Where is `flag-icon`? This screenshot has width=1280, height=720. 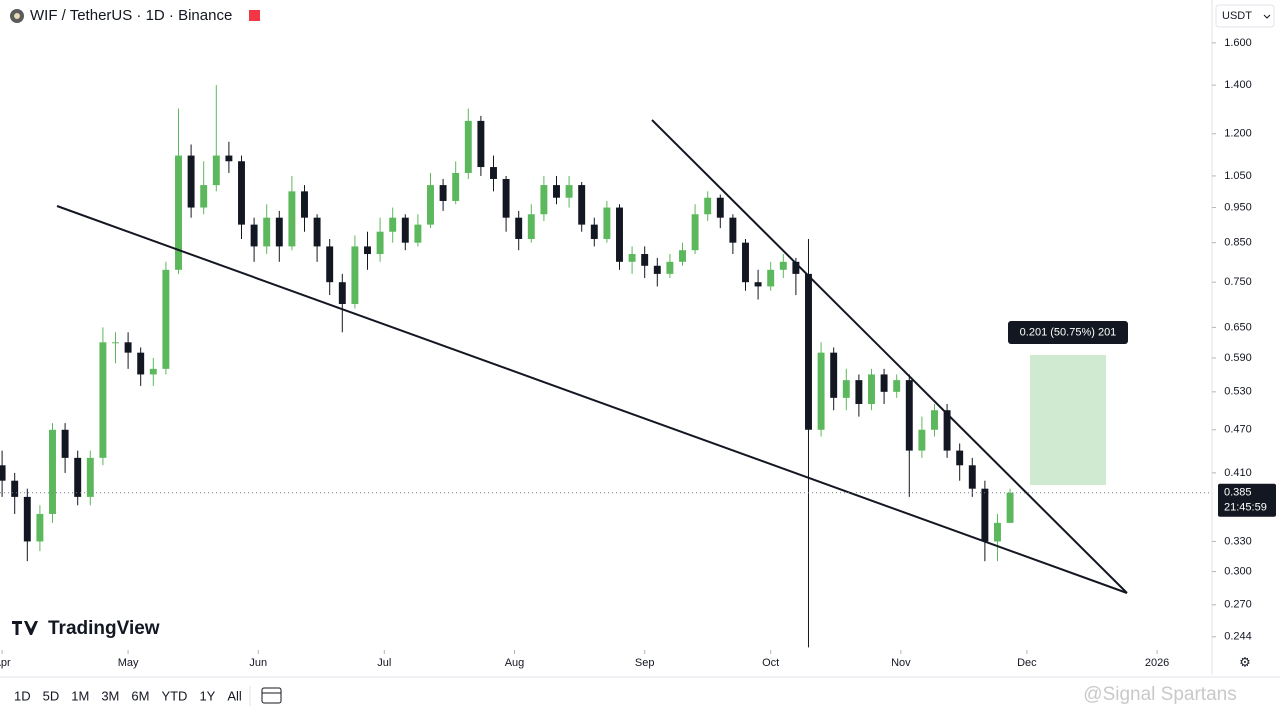
flag-icon is located at coordinates (254, 15).